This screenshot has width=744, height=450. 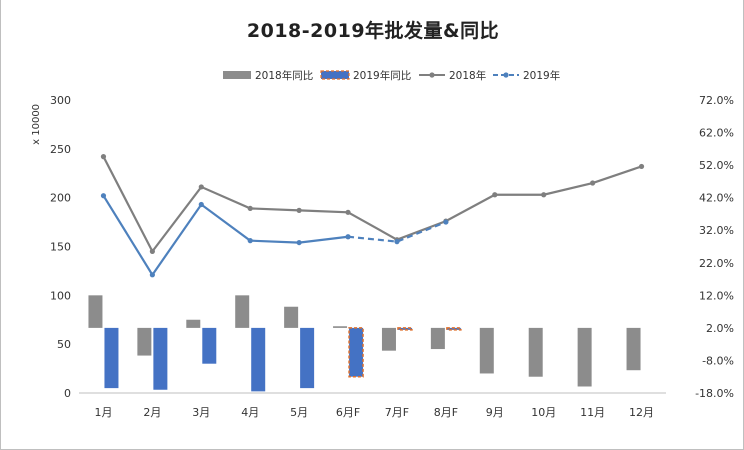 I want to click on legend-marker-2019-line, so click(x=506, y=75).